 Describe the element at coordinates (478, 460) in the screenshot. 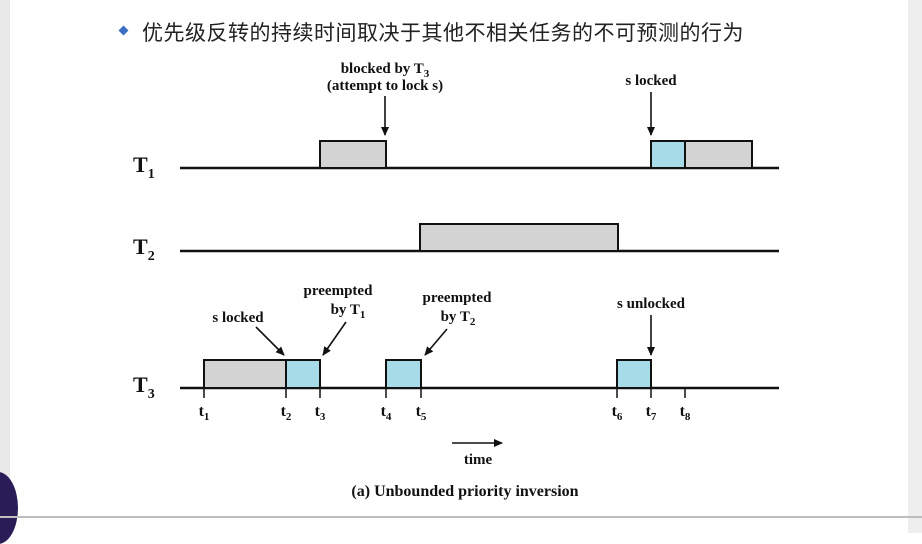

I see `time-axis-label: time` at that location.